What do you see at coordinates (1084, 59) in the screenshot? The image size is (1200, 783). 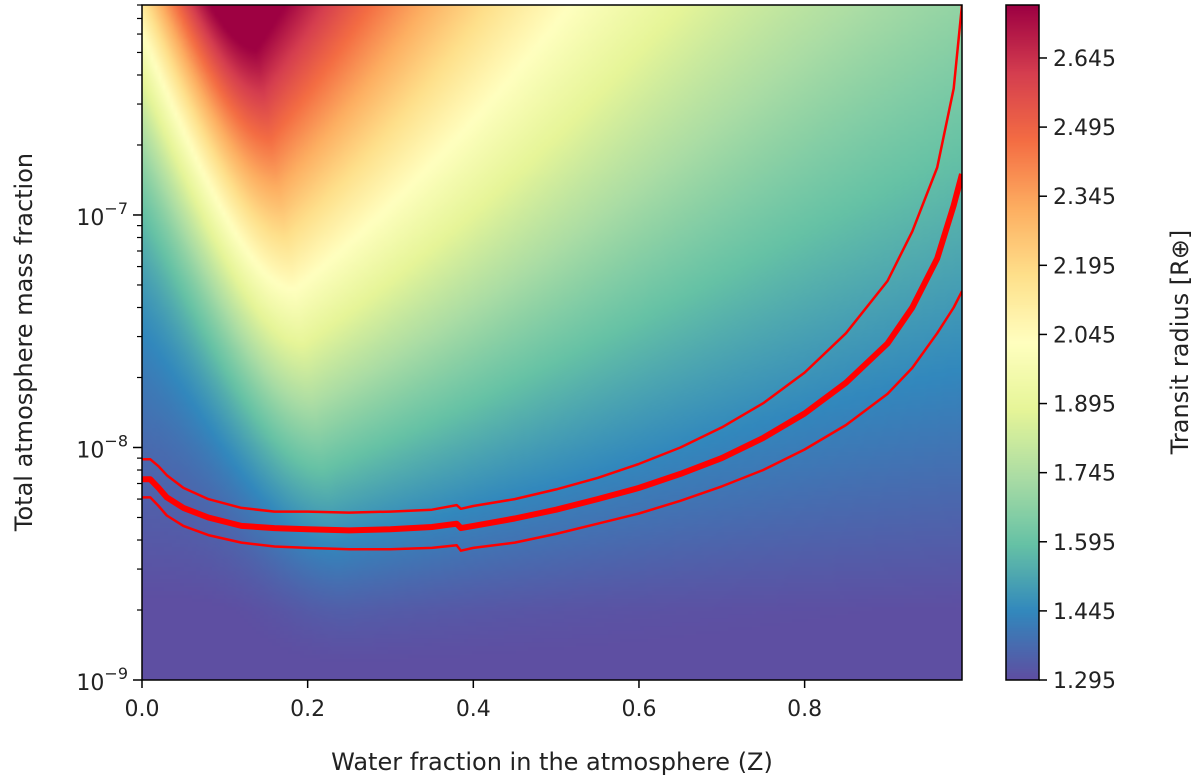 I see `colorbar-tick-label: 2.645` at bounding box center [1084, 59].